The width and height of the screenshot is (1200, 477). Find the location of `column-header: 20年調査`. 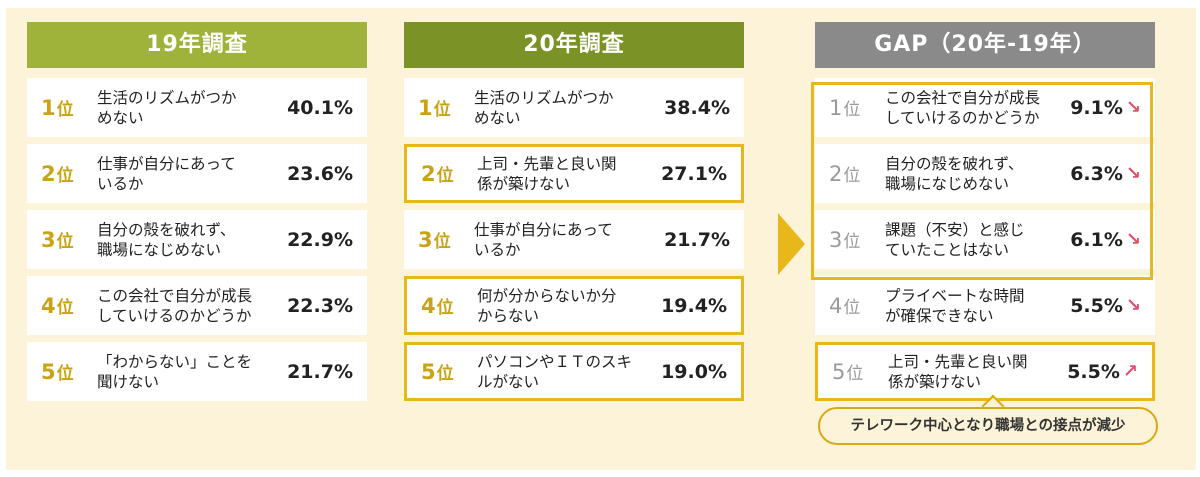

column-header: 20年調査 is located at coordinates (574, 45).